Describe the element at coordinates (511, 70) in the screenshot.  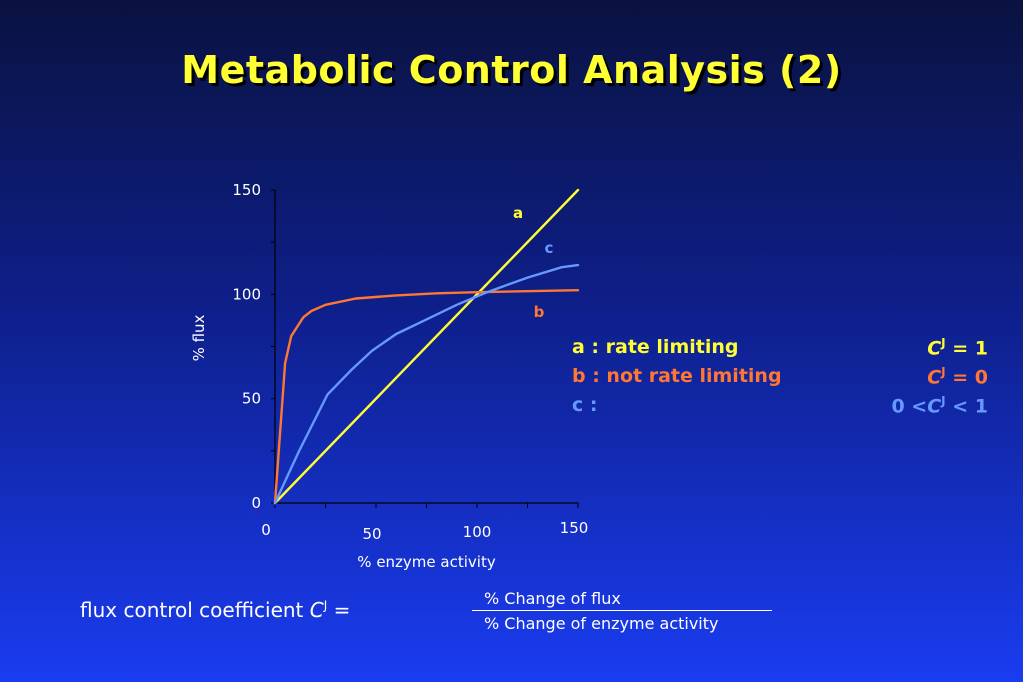
I see `slide-title: Metabolic Control Analysis (2)` at that location.